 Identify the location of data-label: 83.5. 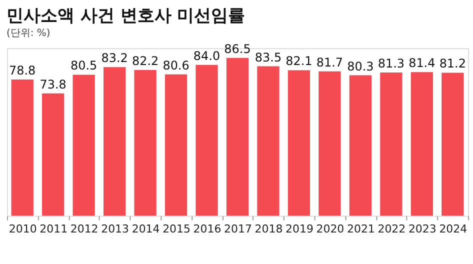
(268, 57).